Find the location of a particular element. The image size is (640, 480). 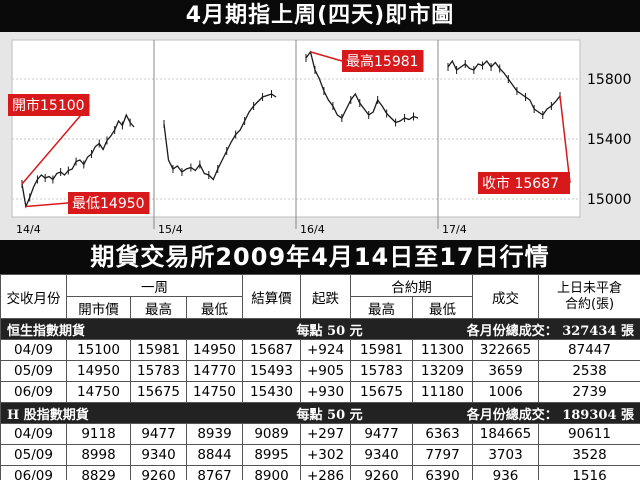

table-cell: 8844 is located at coordinates (214, 455).